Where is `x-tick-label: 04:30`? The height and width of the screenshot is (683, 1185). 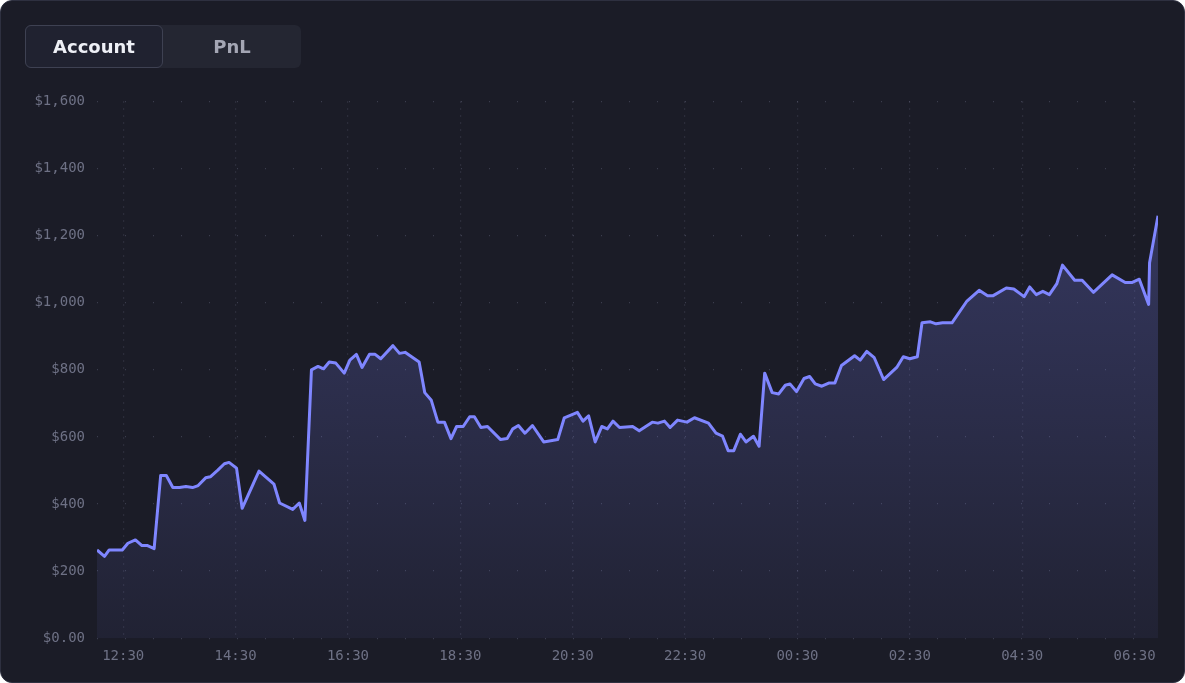
x-tick-label: 04:30 is located at coordinates (1022, 655).